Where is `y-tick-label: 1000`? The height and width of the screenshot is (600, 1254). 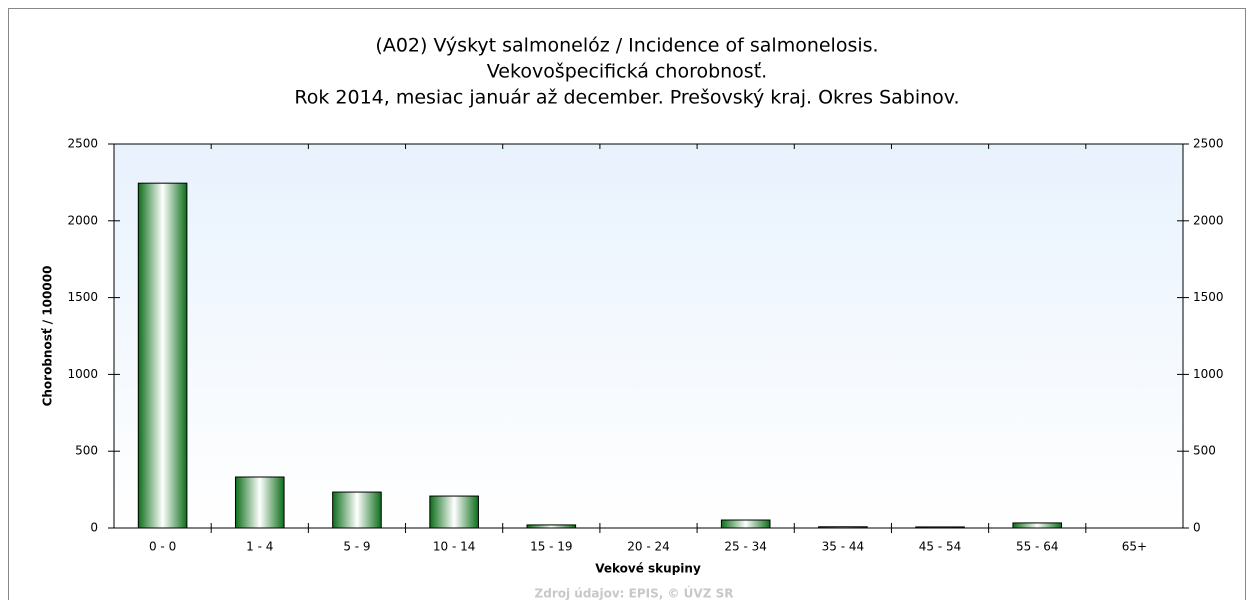 y-tick-label: 1000 is located at coordinates (82, 374).